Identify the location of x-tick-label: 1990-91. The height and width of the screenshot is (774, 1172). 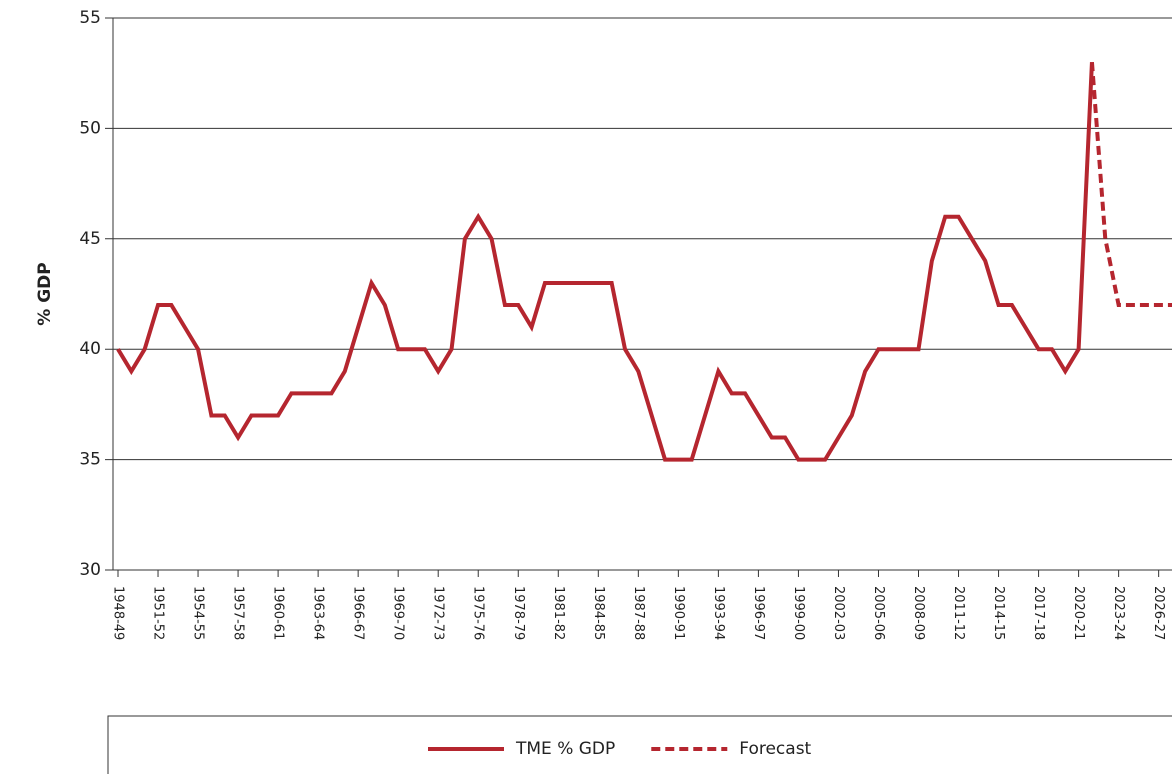
(678, 613).